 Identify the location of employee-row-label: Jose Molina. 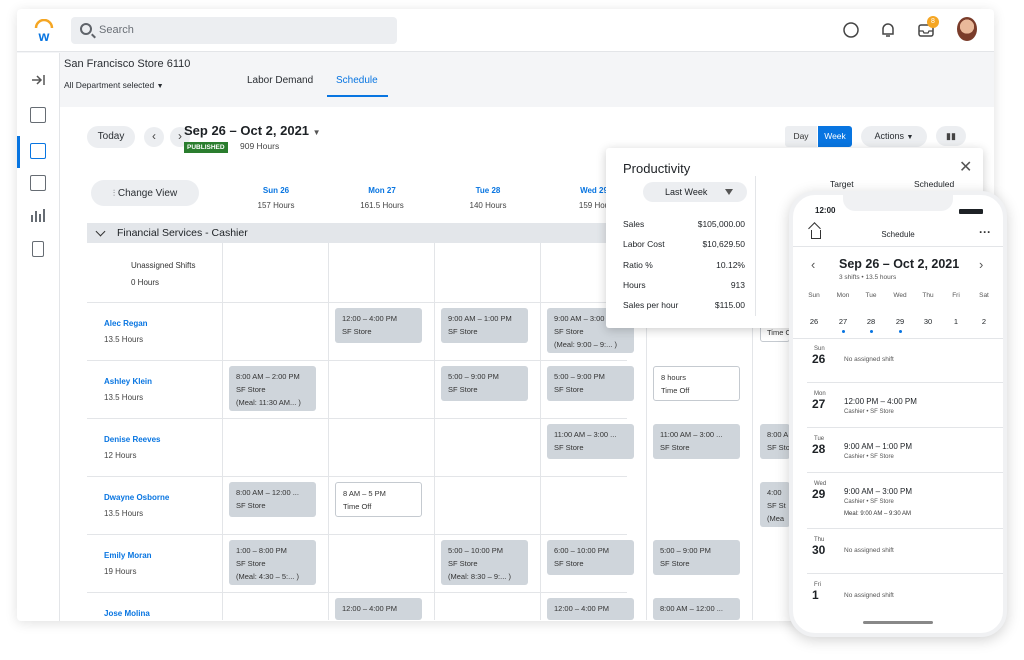
(127, 613).